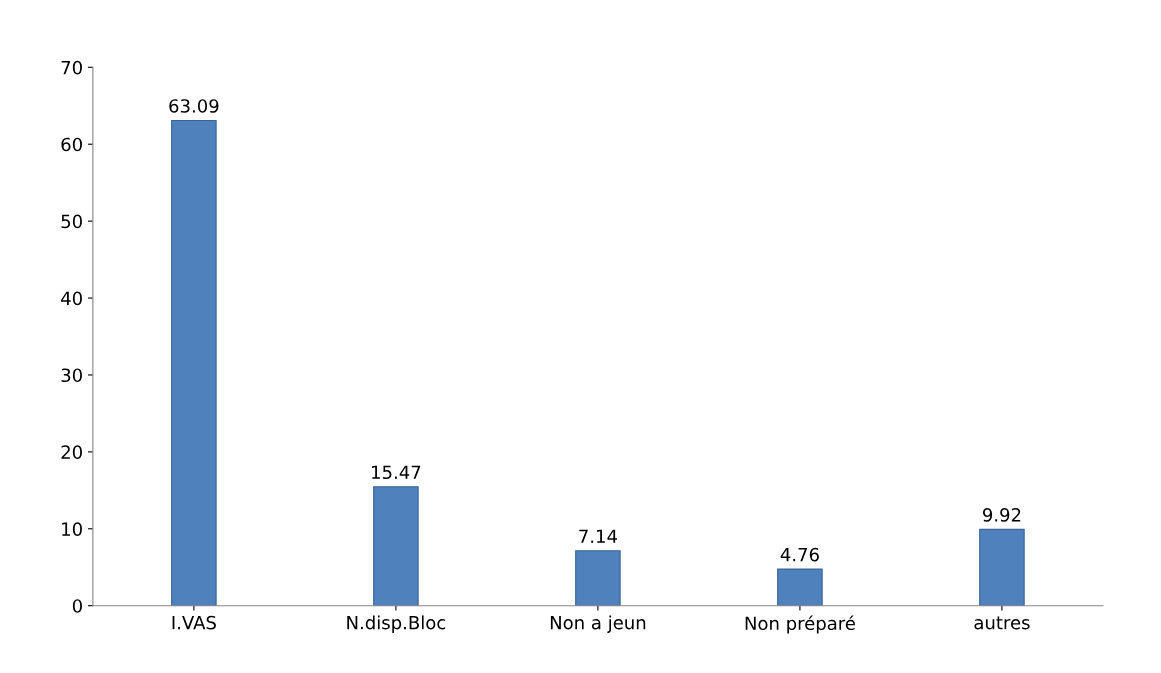 This screenshot has width=1161, height=673. Describe the element at coordinates (598, 624) in the screenshot. I see `x-tick-label: Non a jeun` at that location.